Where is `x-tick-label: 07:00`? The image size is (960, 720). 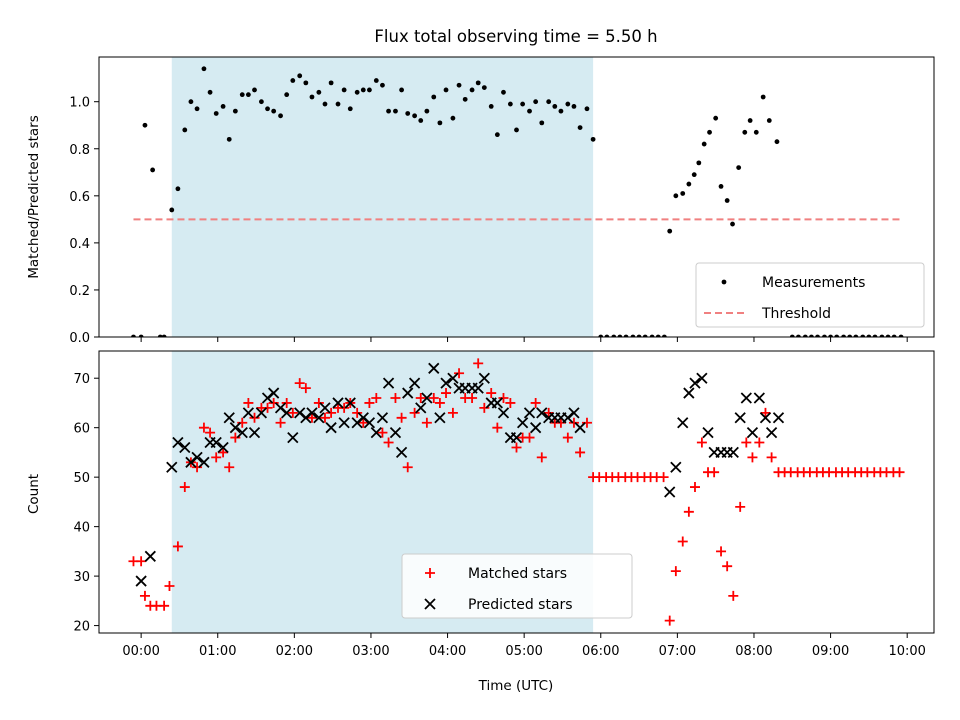
x-tick-label: 07:00 is located at coordinates (677, 651).